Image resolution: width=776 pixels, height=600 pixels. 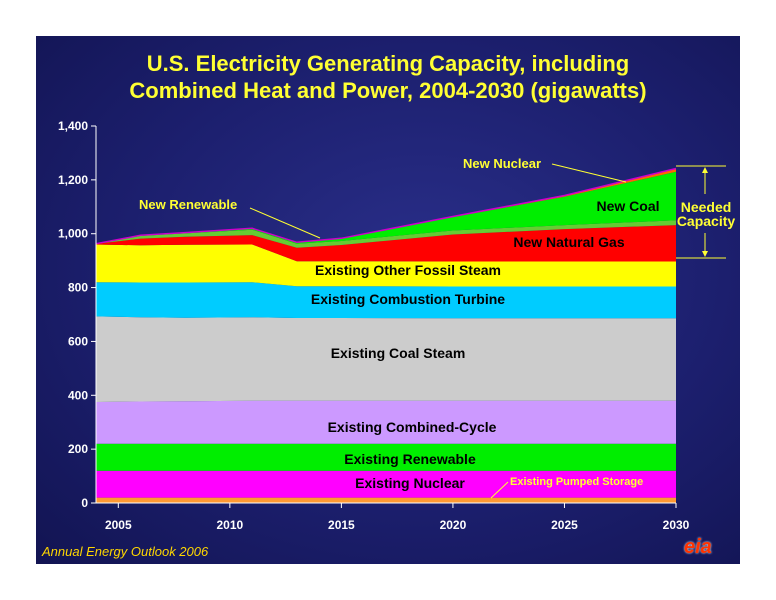 What do you see at coordinates (341, 525) in the screenshot?
I see `x-tick-label: 2015` at bounding box center [341, 525].